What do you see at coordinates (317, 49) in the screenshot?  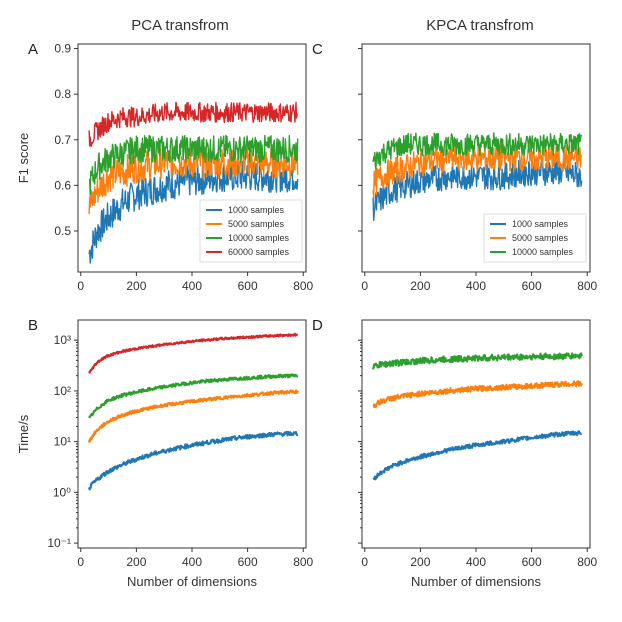 I see `panel-letter: C` at bounding box center [317, 49].